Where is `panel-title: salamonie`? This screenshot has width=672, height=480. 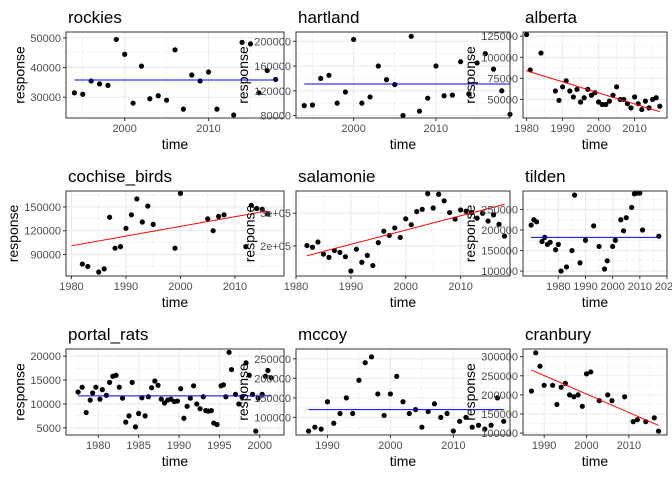
panel-title: salamonie is located at coordinates (337, 176).